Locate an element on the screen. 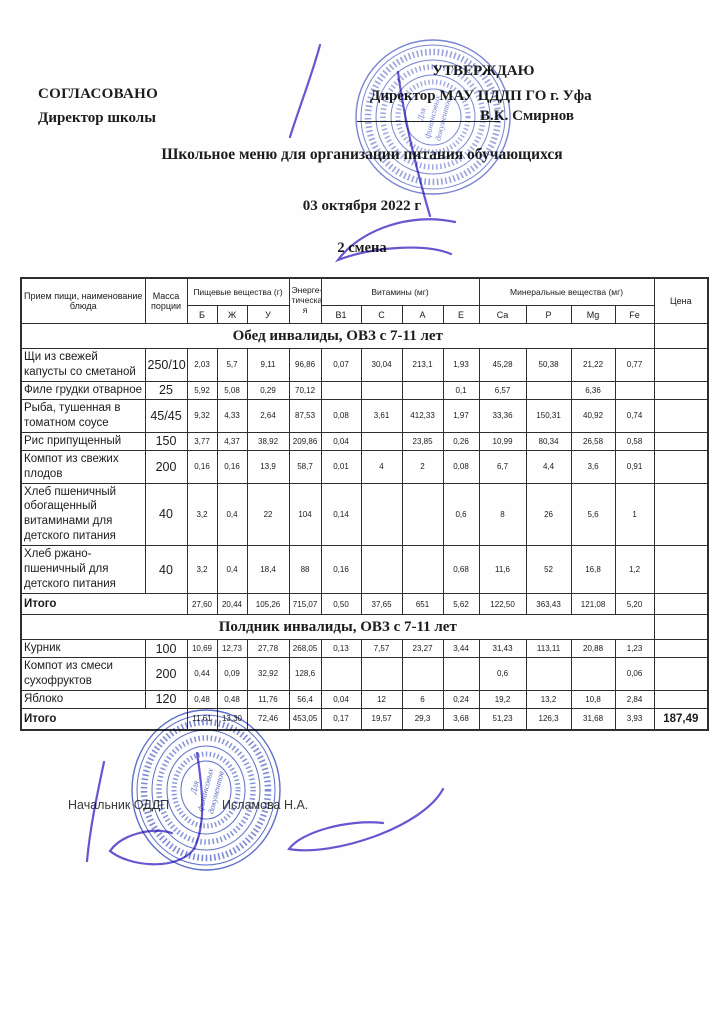  value-cell: 128,6 is located at coordinates (305, 674).